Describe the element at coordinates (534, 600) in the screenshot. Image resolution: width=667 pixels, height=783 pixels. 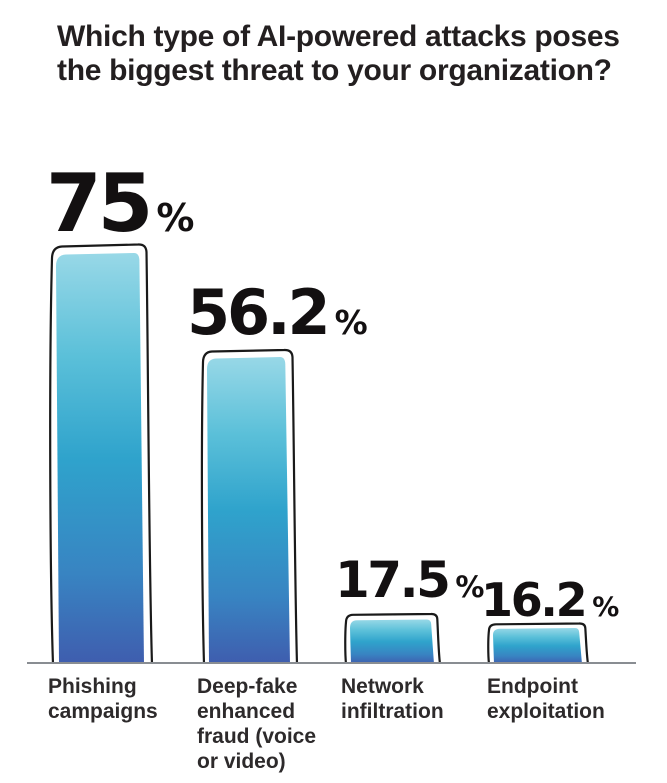
I see `value-number: 16.2` at that location.